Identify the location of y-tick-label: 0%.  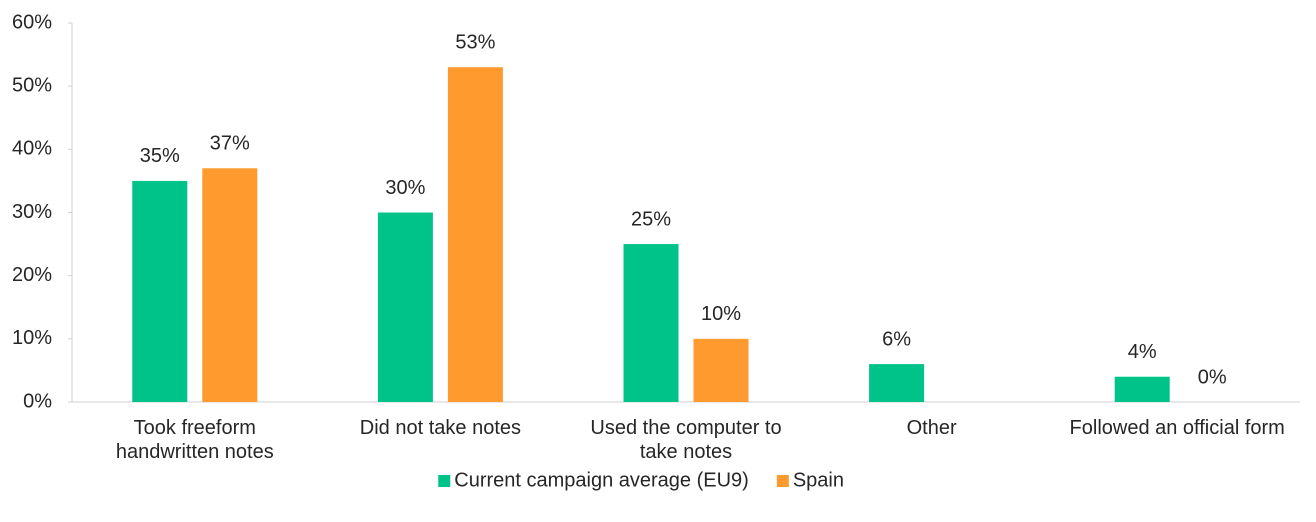
(37, 401).